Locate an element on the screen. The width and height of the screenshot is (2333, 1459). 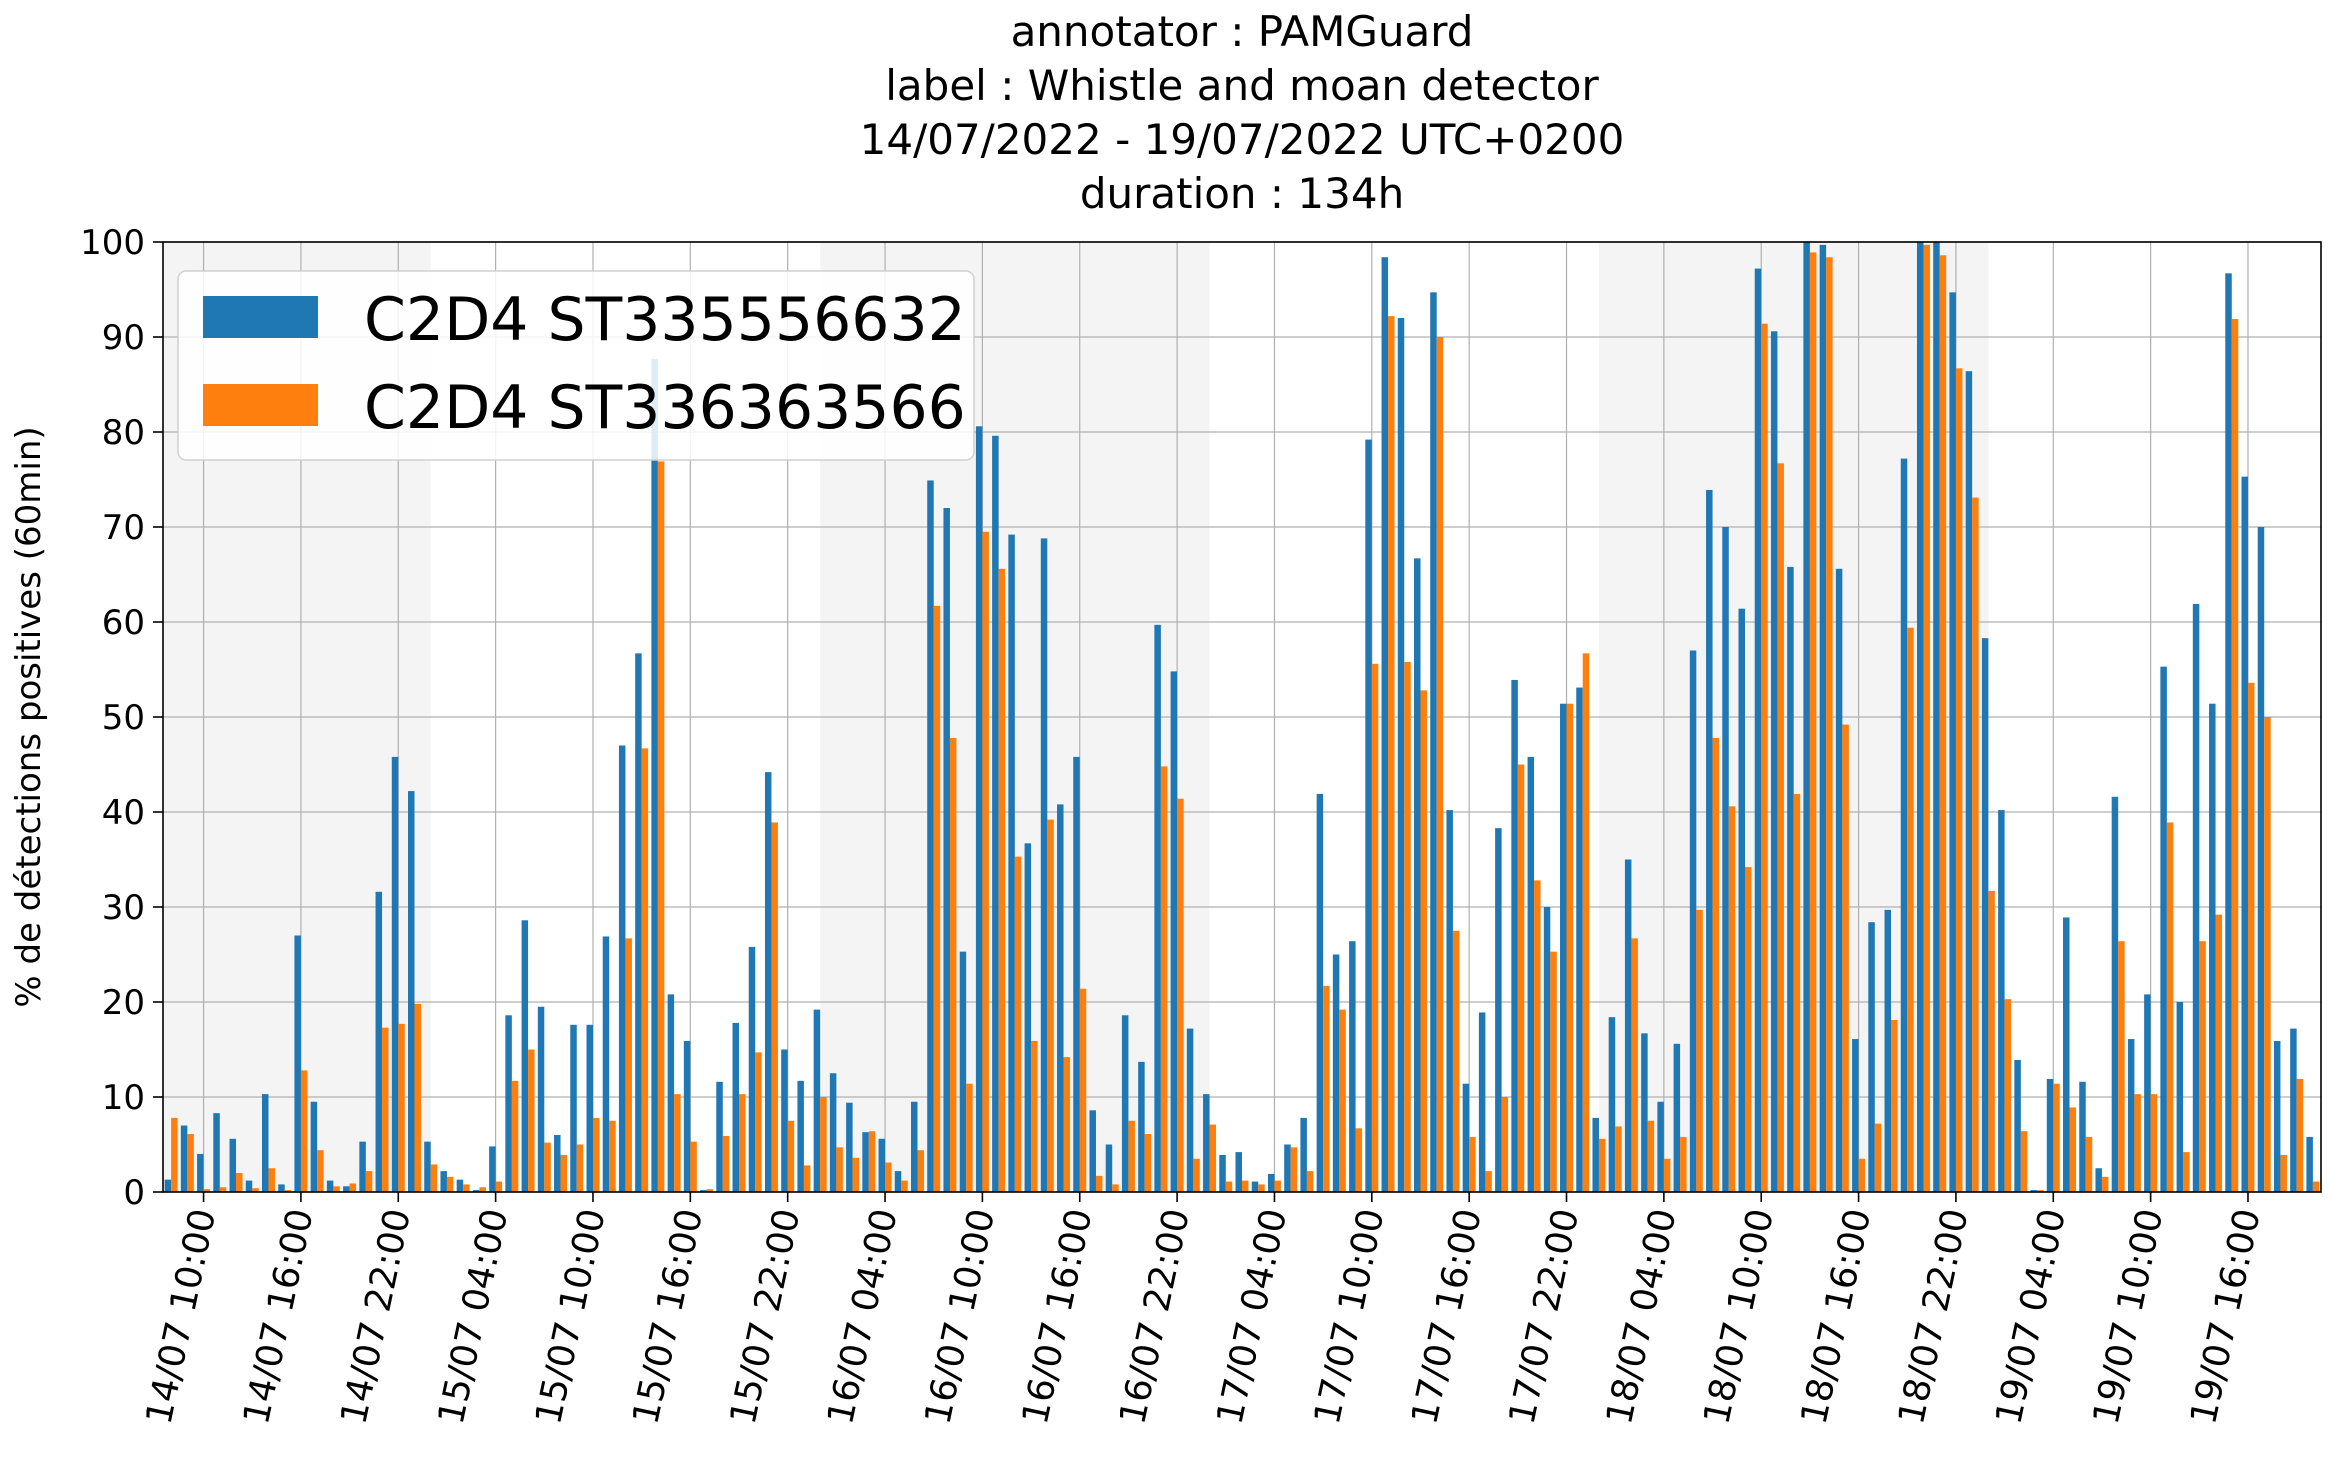
legend-label: C2D4 ST336363566 is located at coordinates (665, 408).